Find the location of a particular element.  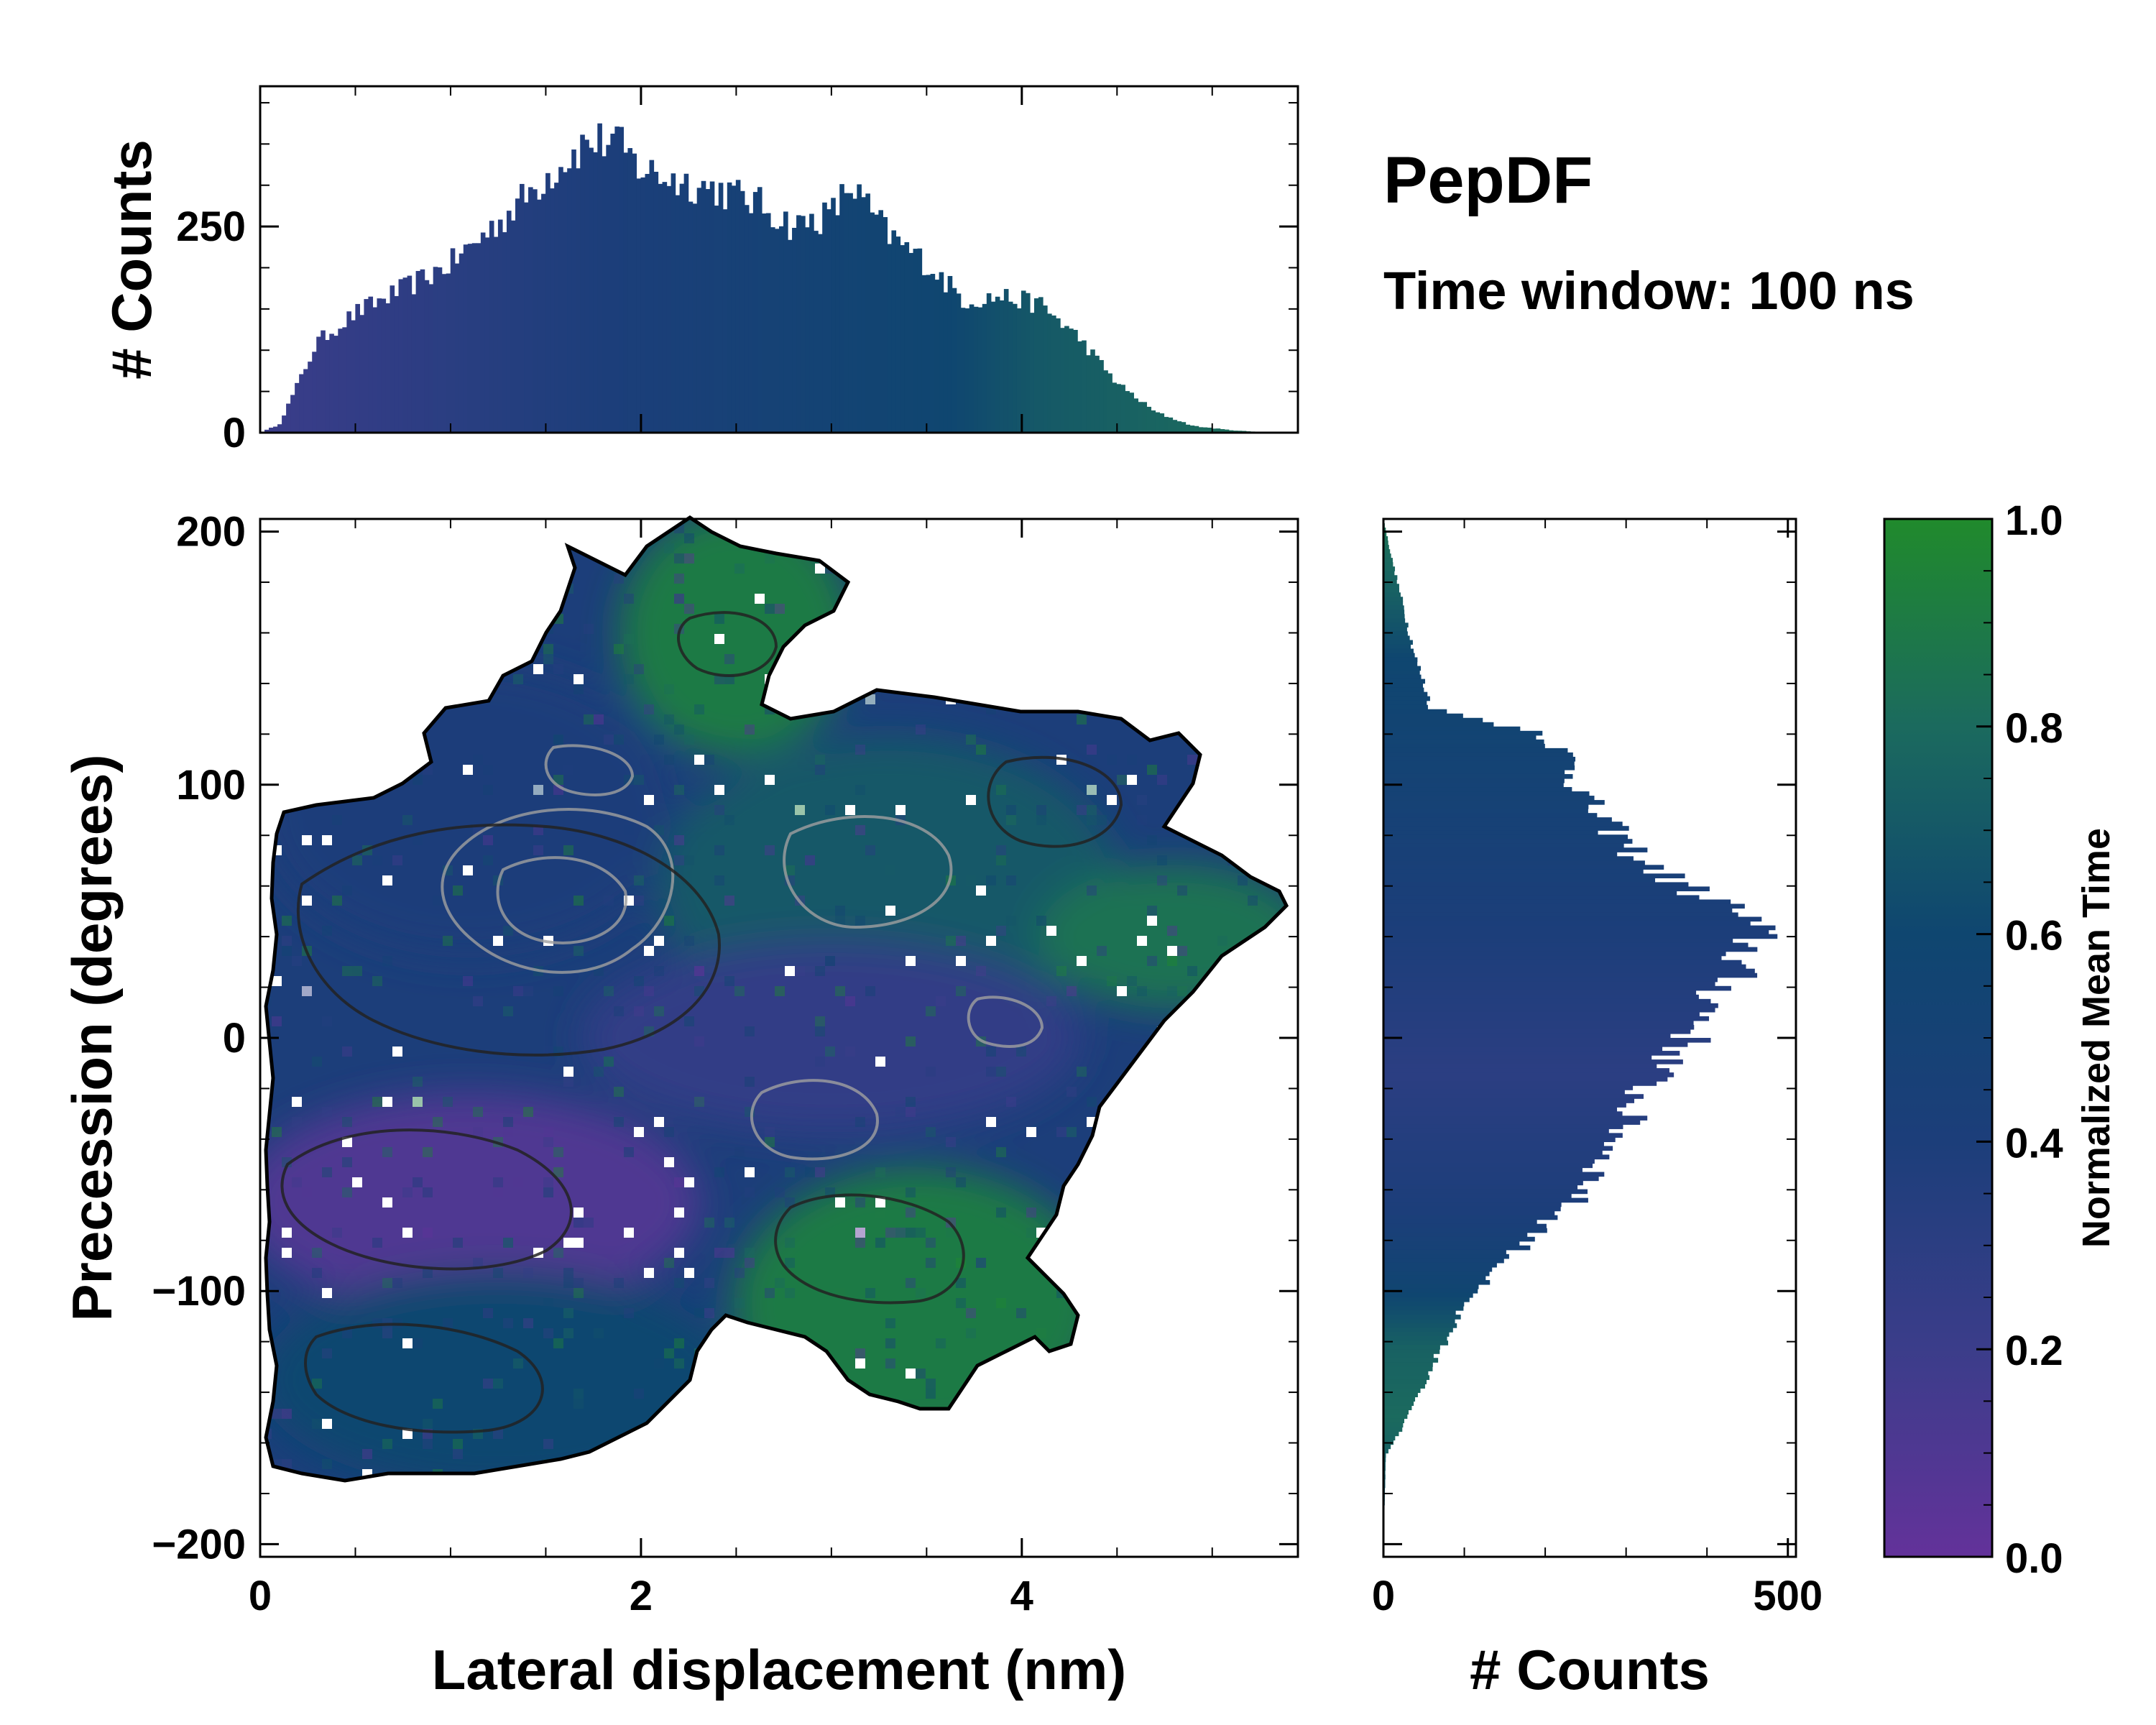

colorbar-label: Normalized Mean Time is located at coordinates (2096, 1038).